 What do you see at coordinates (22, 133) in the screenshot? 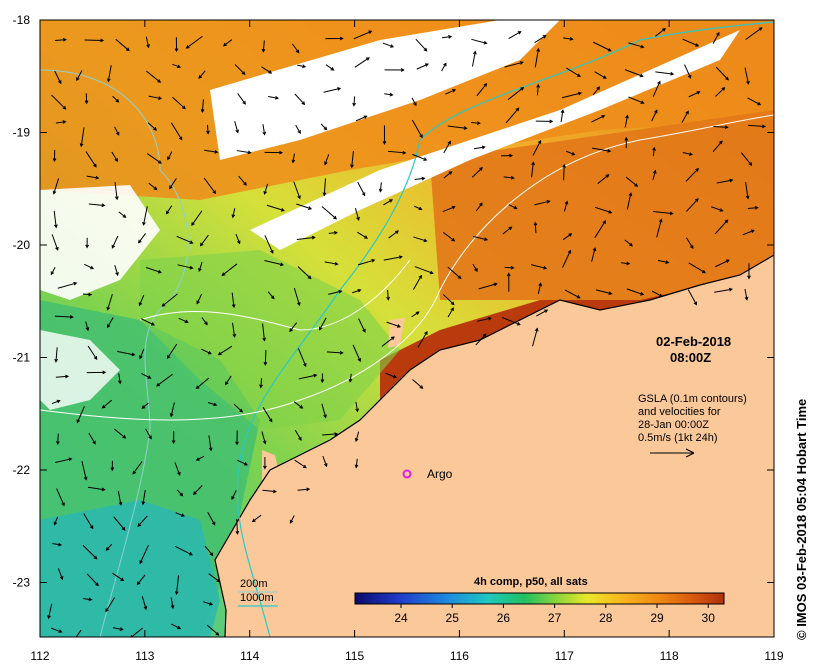
I see `y-tick-label: -19` at bounding box center [22, 133].